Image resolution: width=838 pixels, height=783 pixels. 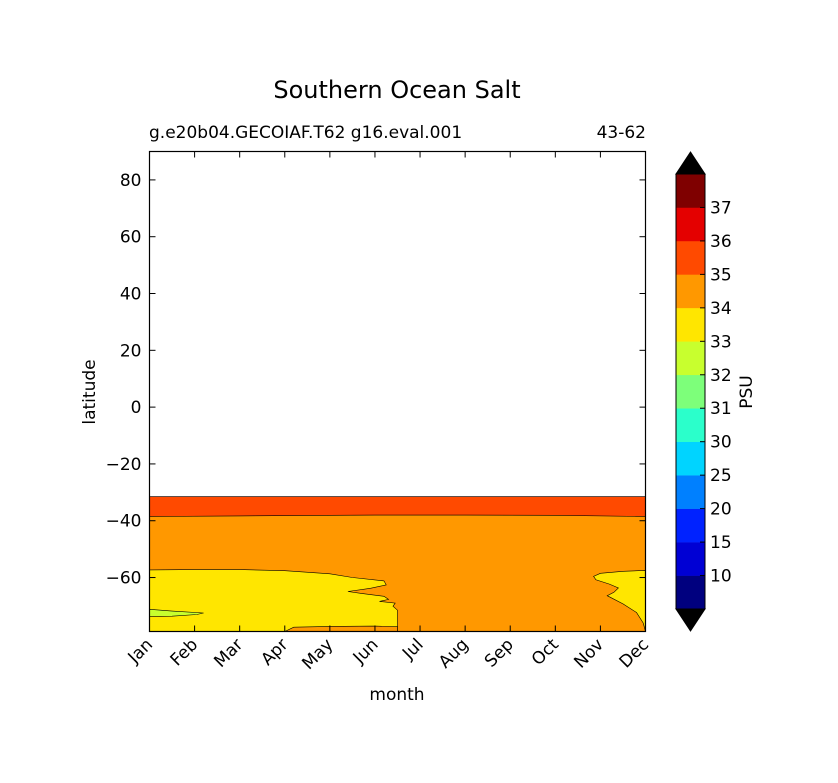 I want to click on y-tick-label: 0, so click(x=136, y=408).